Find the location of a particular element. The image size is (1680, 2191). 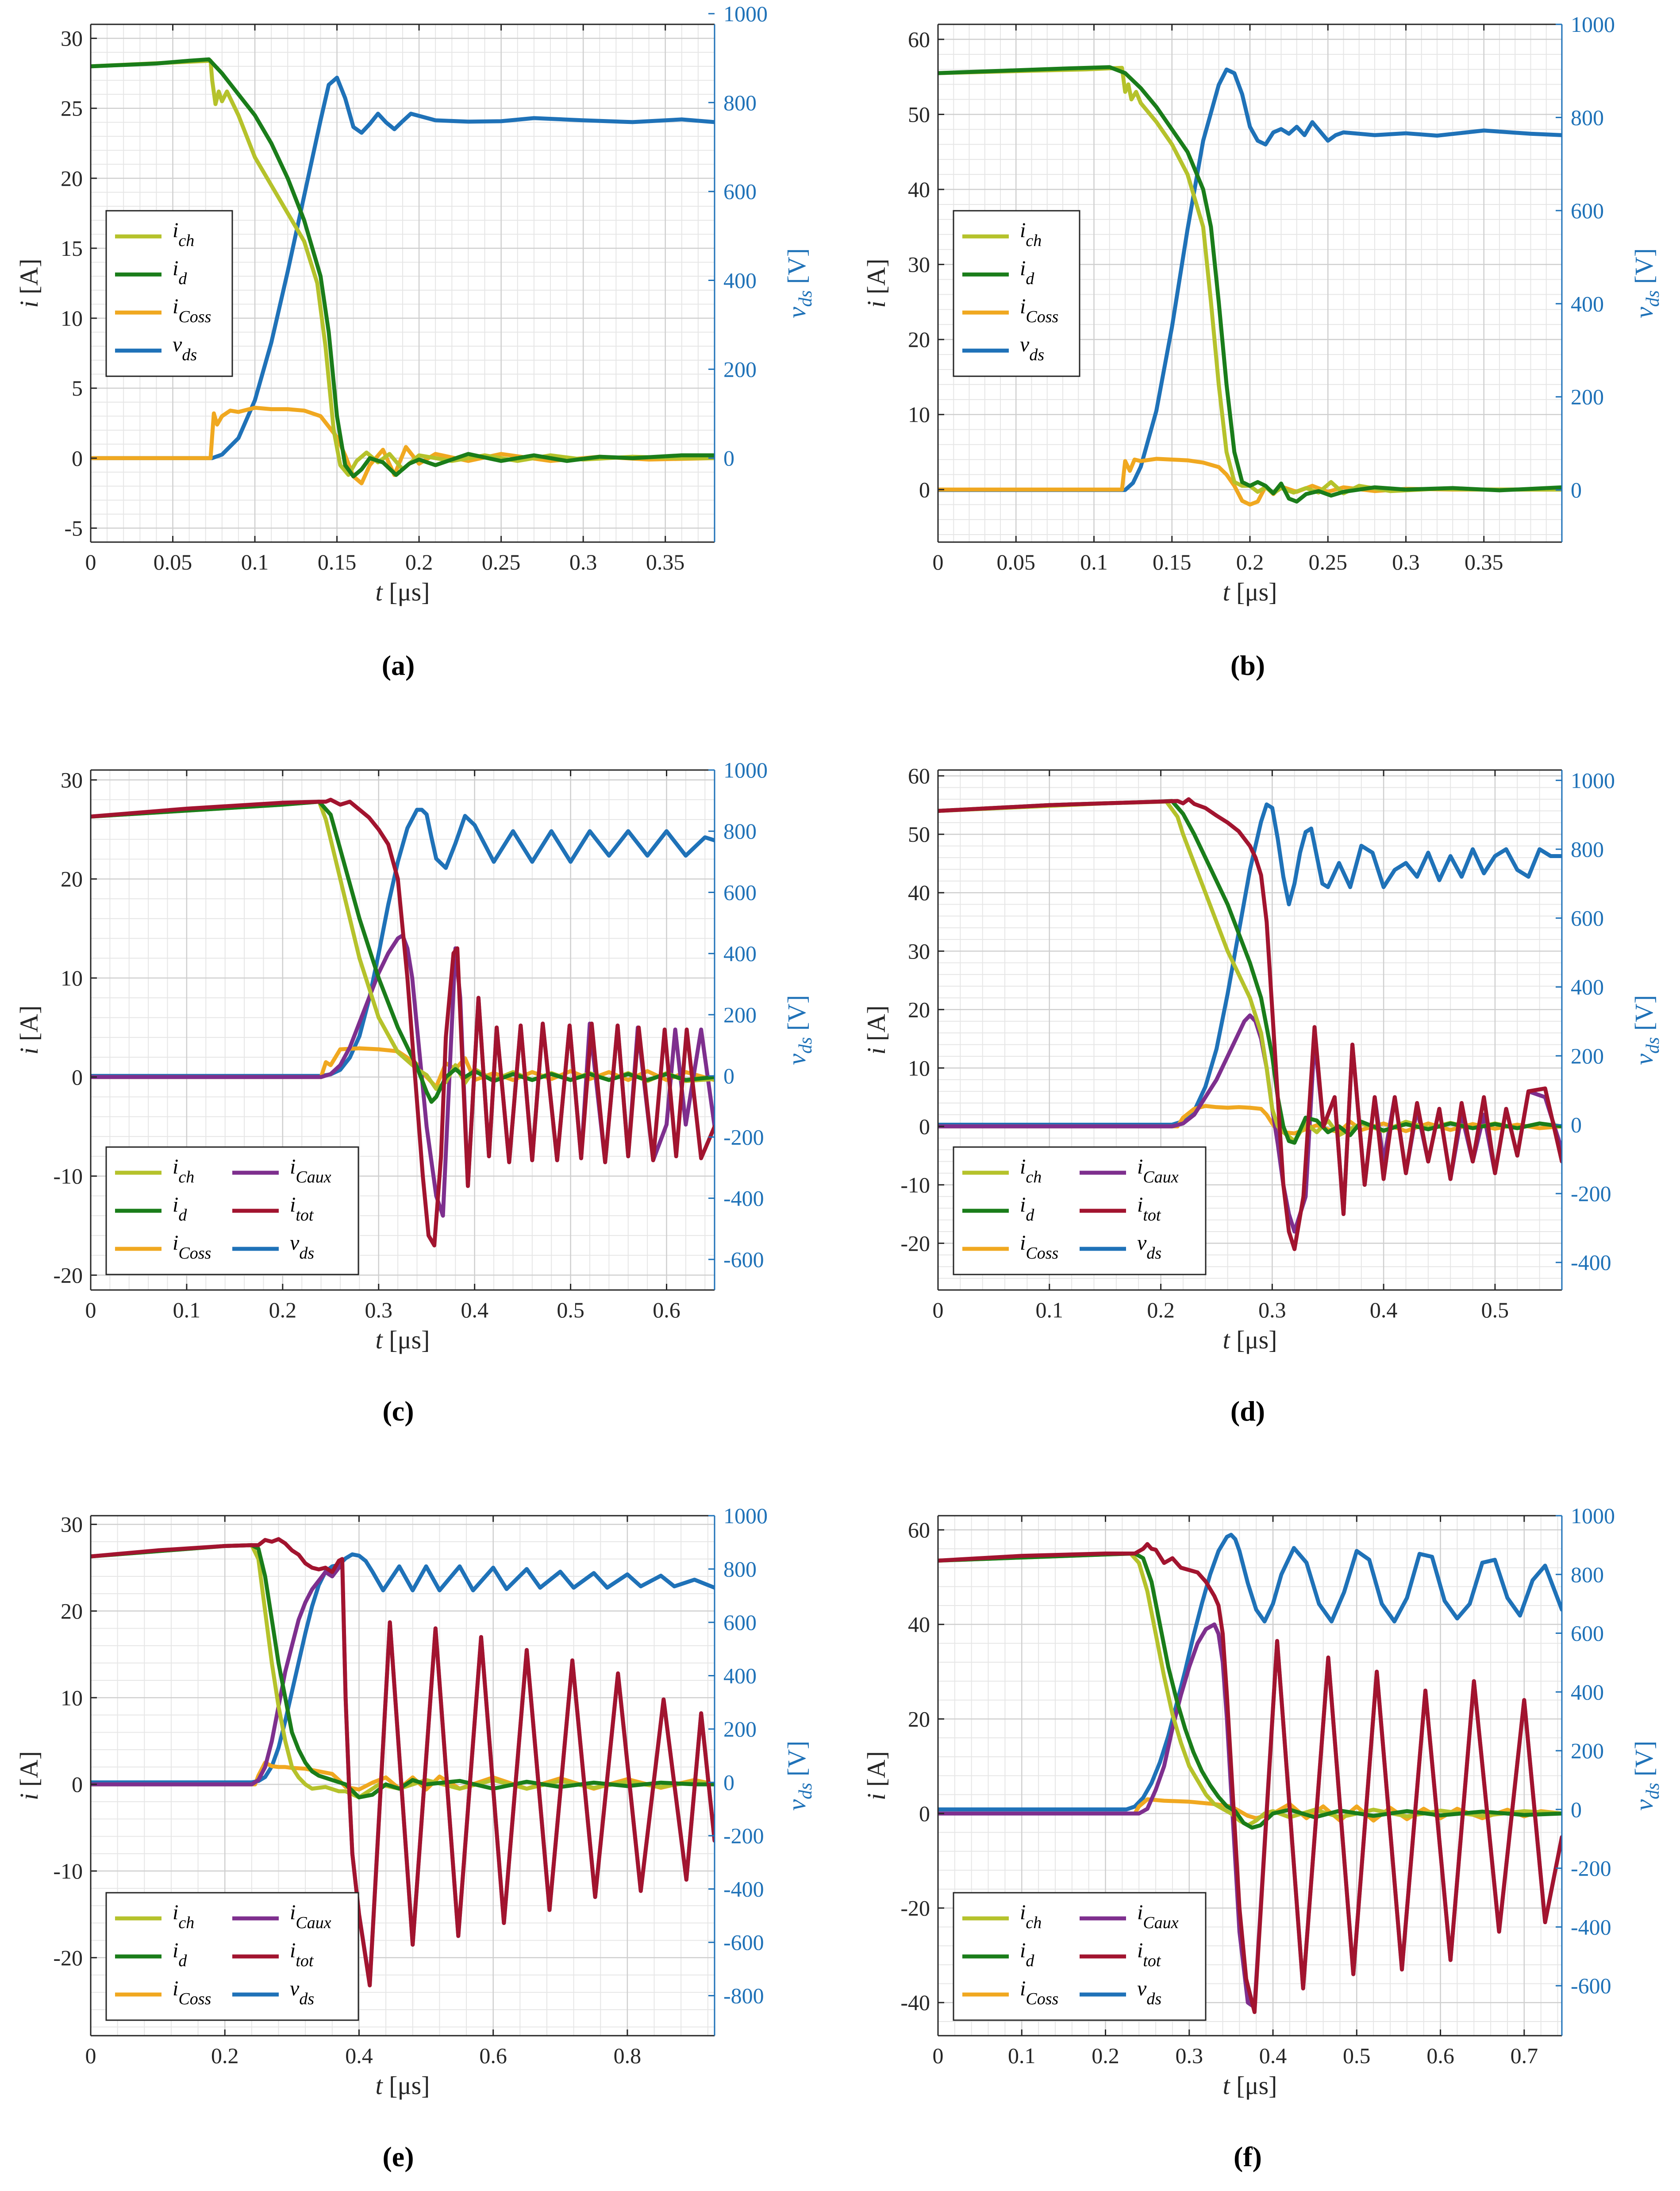

x-tick-label: 0.15 is located at coordinates (337, 562).